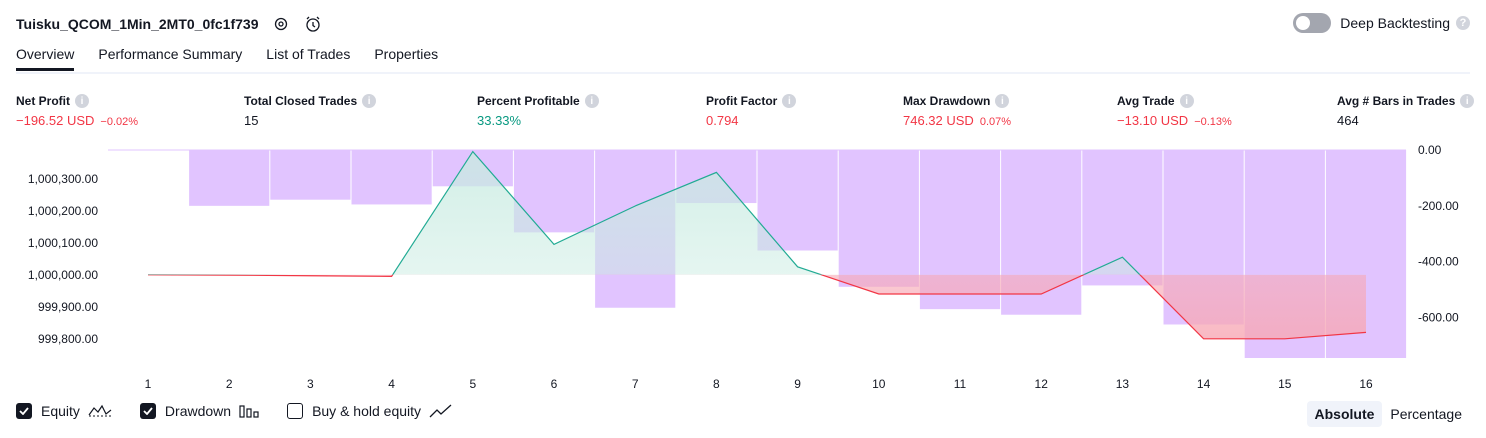 This screenshot has width=1486, height=438. I want to click on tab-overview: Overview, so click(45, 58).